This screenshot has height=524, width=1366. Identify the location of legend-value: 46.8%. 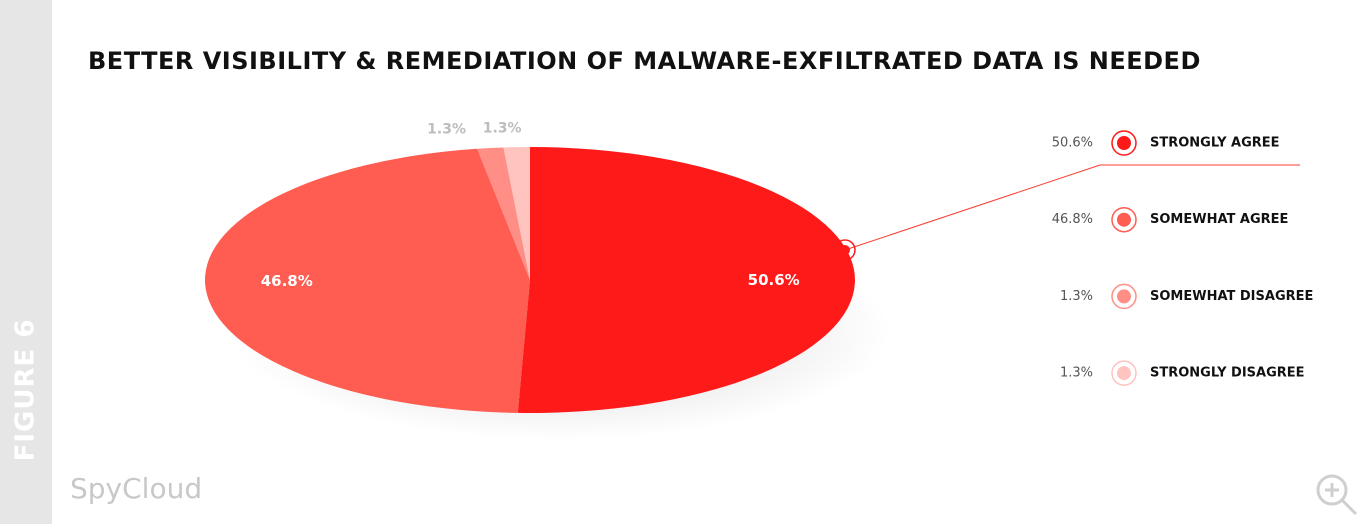
(1072, 219).